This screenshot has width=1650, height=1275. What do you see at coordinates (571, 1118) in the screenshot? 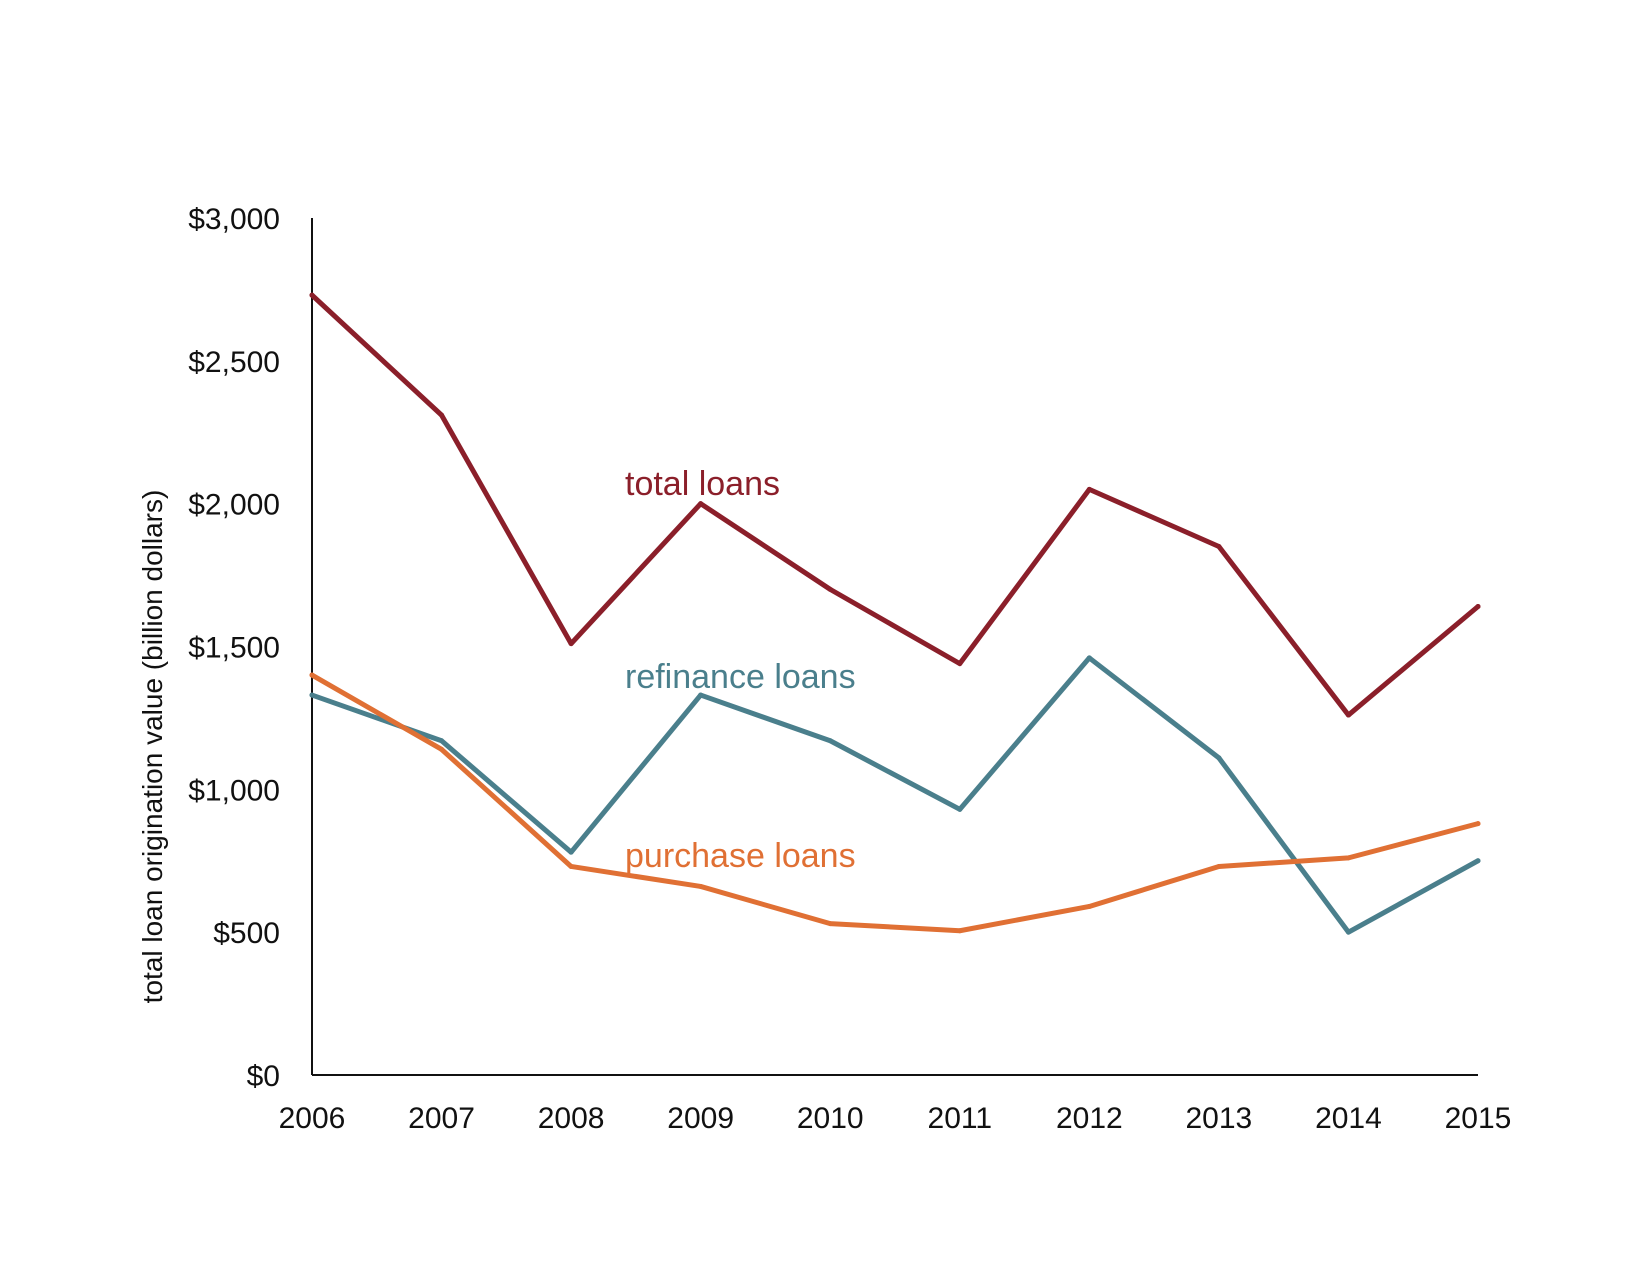
I see `x-tick-label: 2008` at bounding box center [571, 1118].